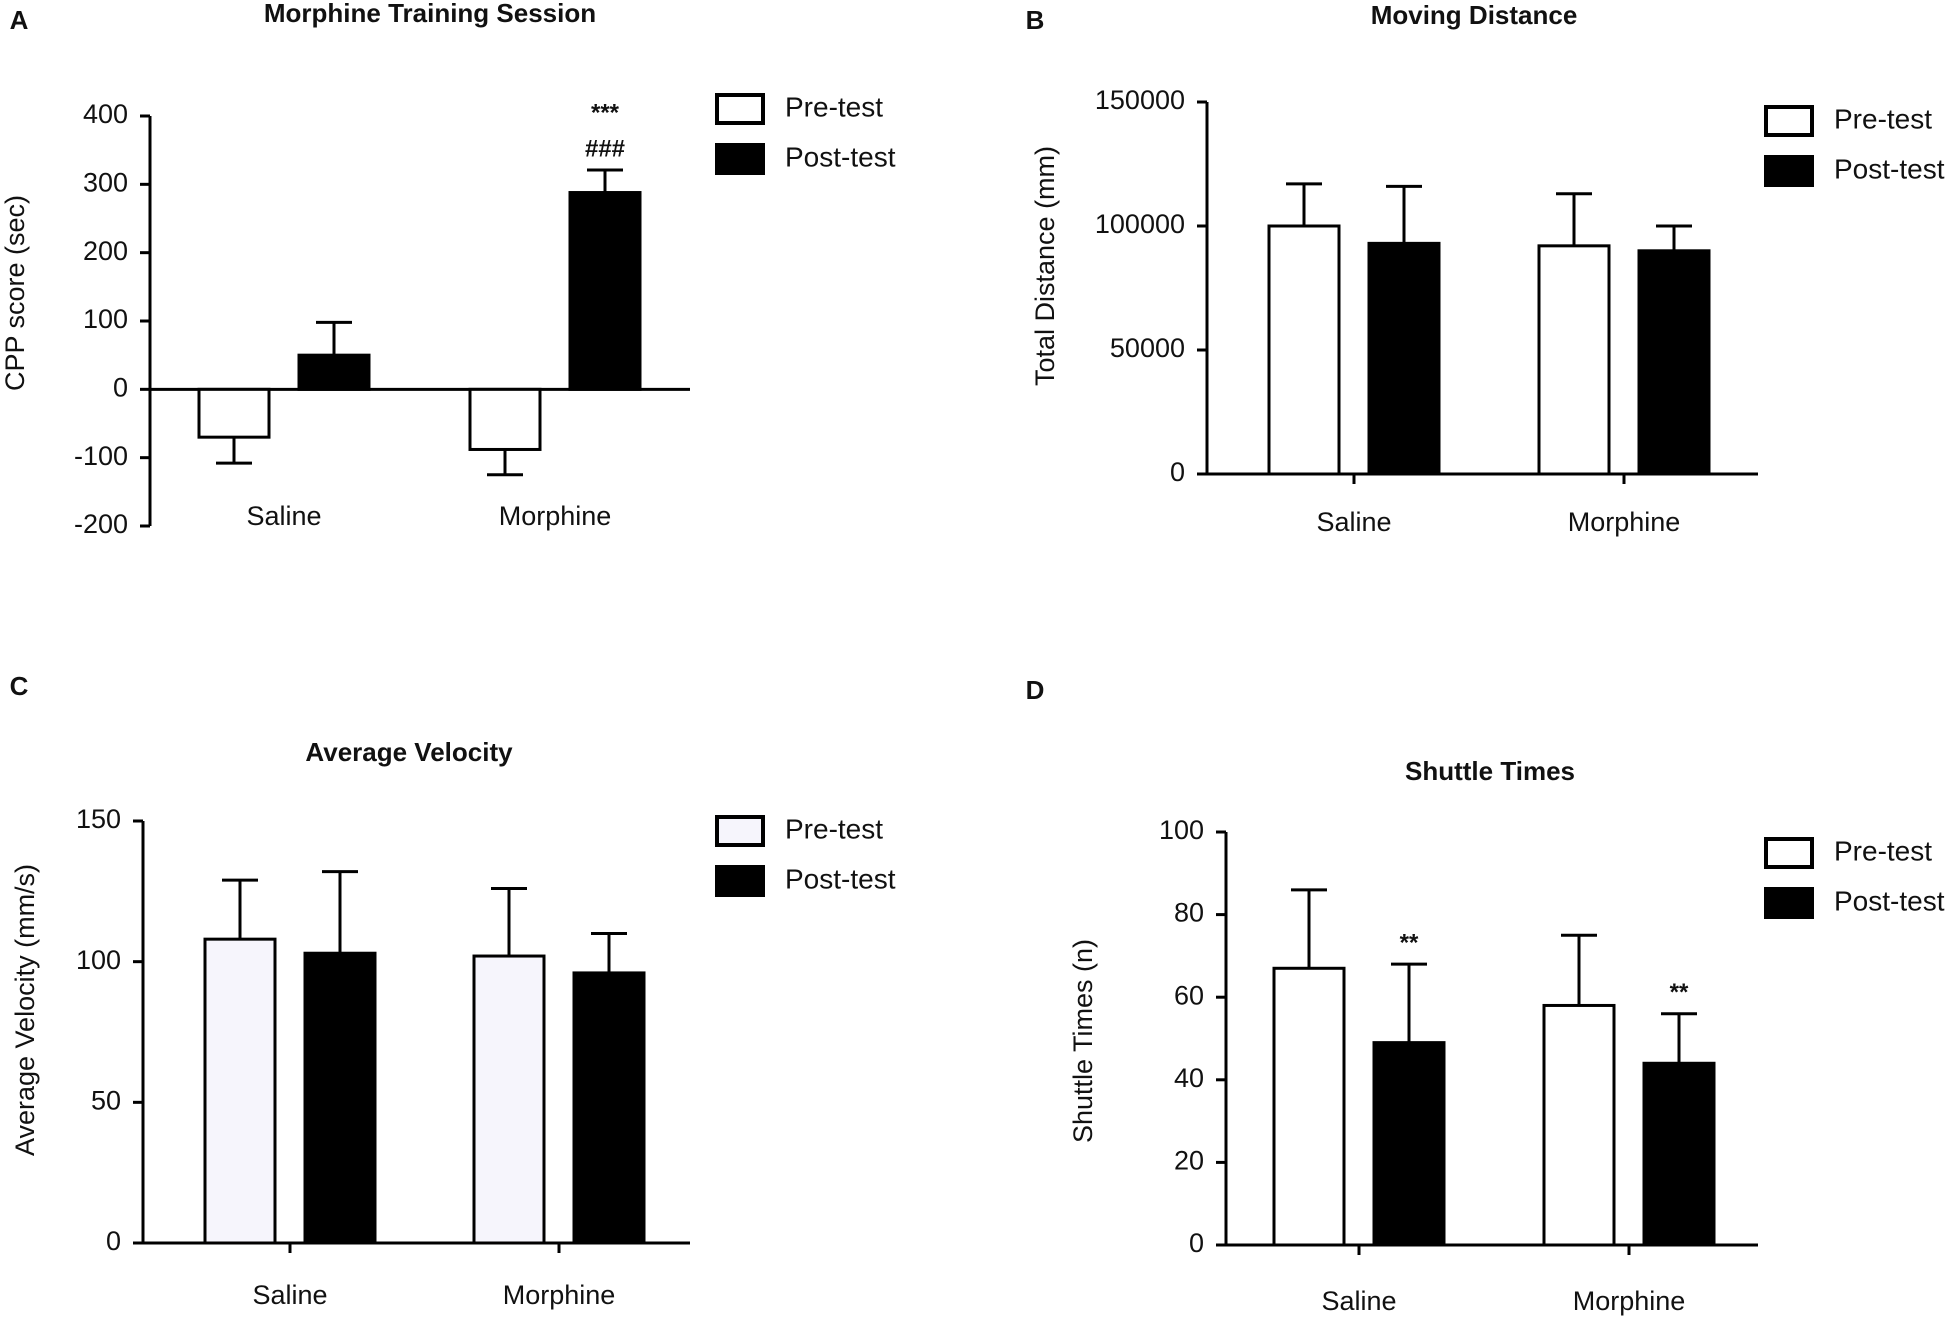 This screenshot has width=1955, height=1319. What do you see at coordinates (101, 524) in the screenshot?
I see `y-tick-label: -200` at bounding box center [101, 524].